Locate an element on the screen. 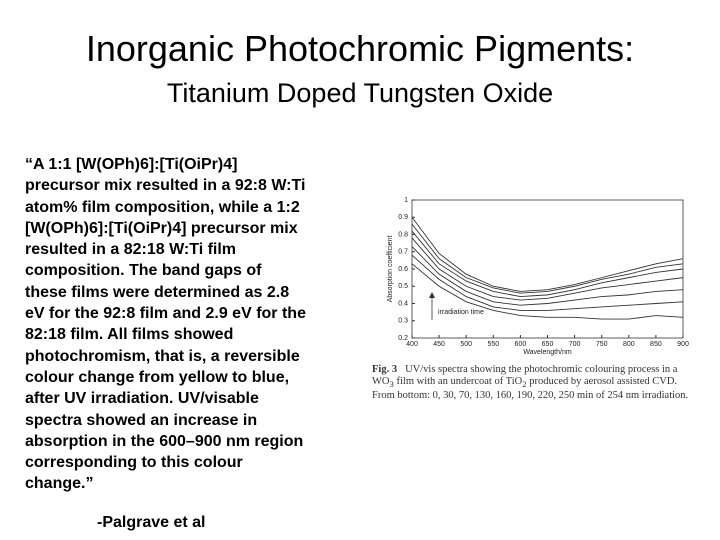 The image size is (720, 540). subtitle: Titanium Doped Tungsten Oxide is located at coordinates (360, 93).